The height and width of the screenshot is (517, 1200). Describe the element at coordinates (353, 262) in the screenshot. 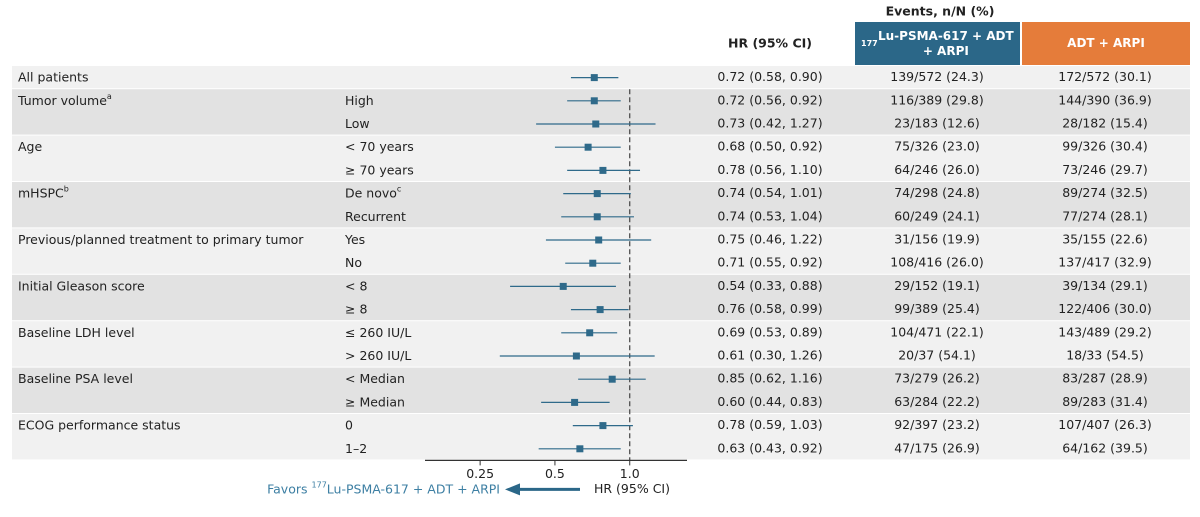

I see `subgroup-label: No` at that location.